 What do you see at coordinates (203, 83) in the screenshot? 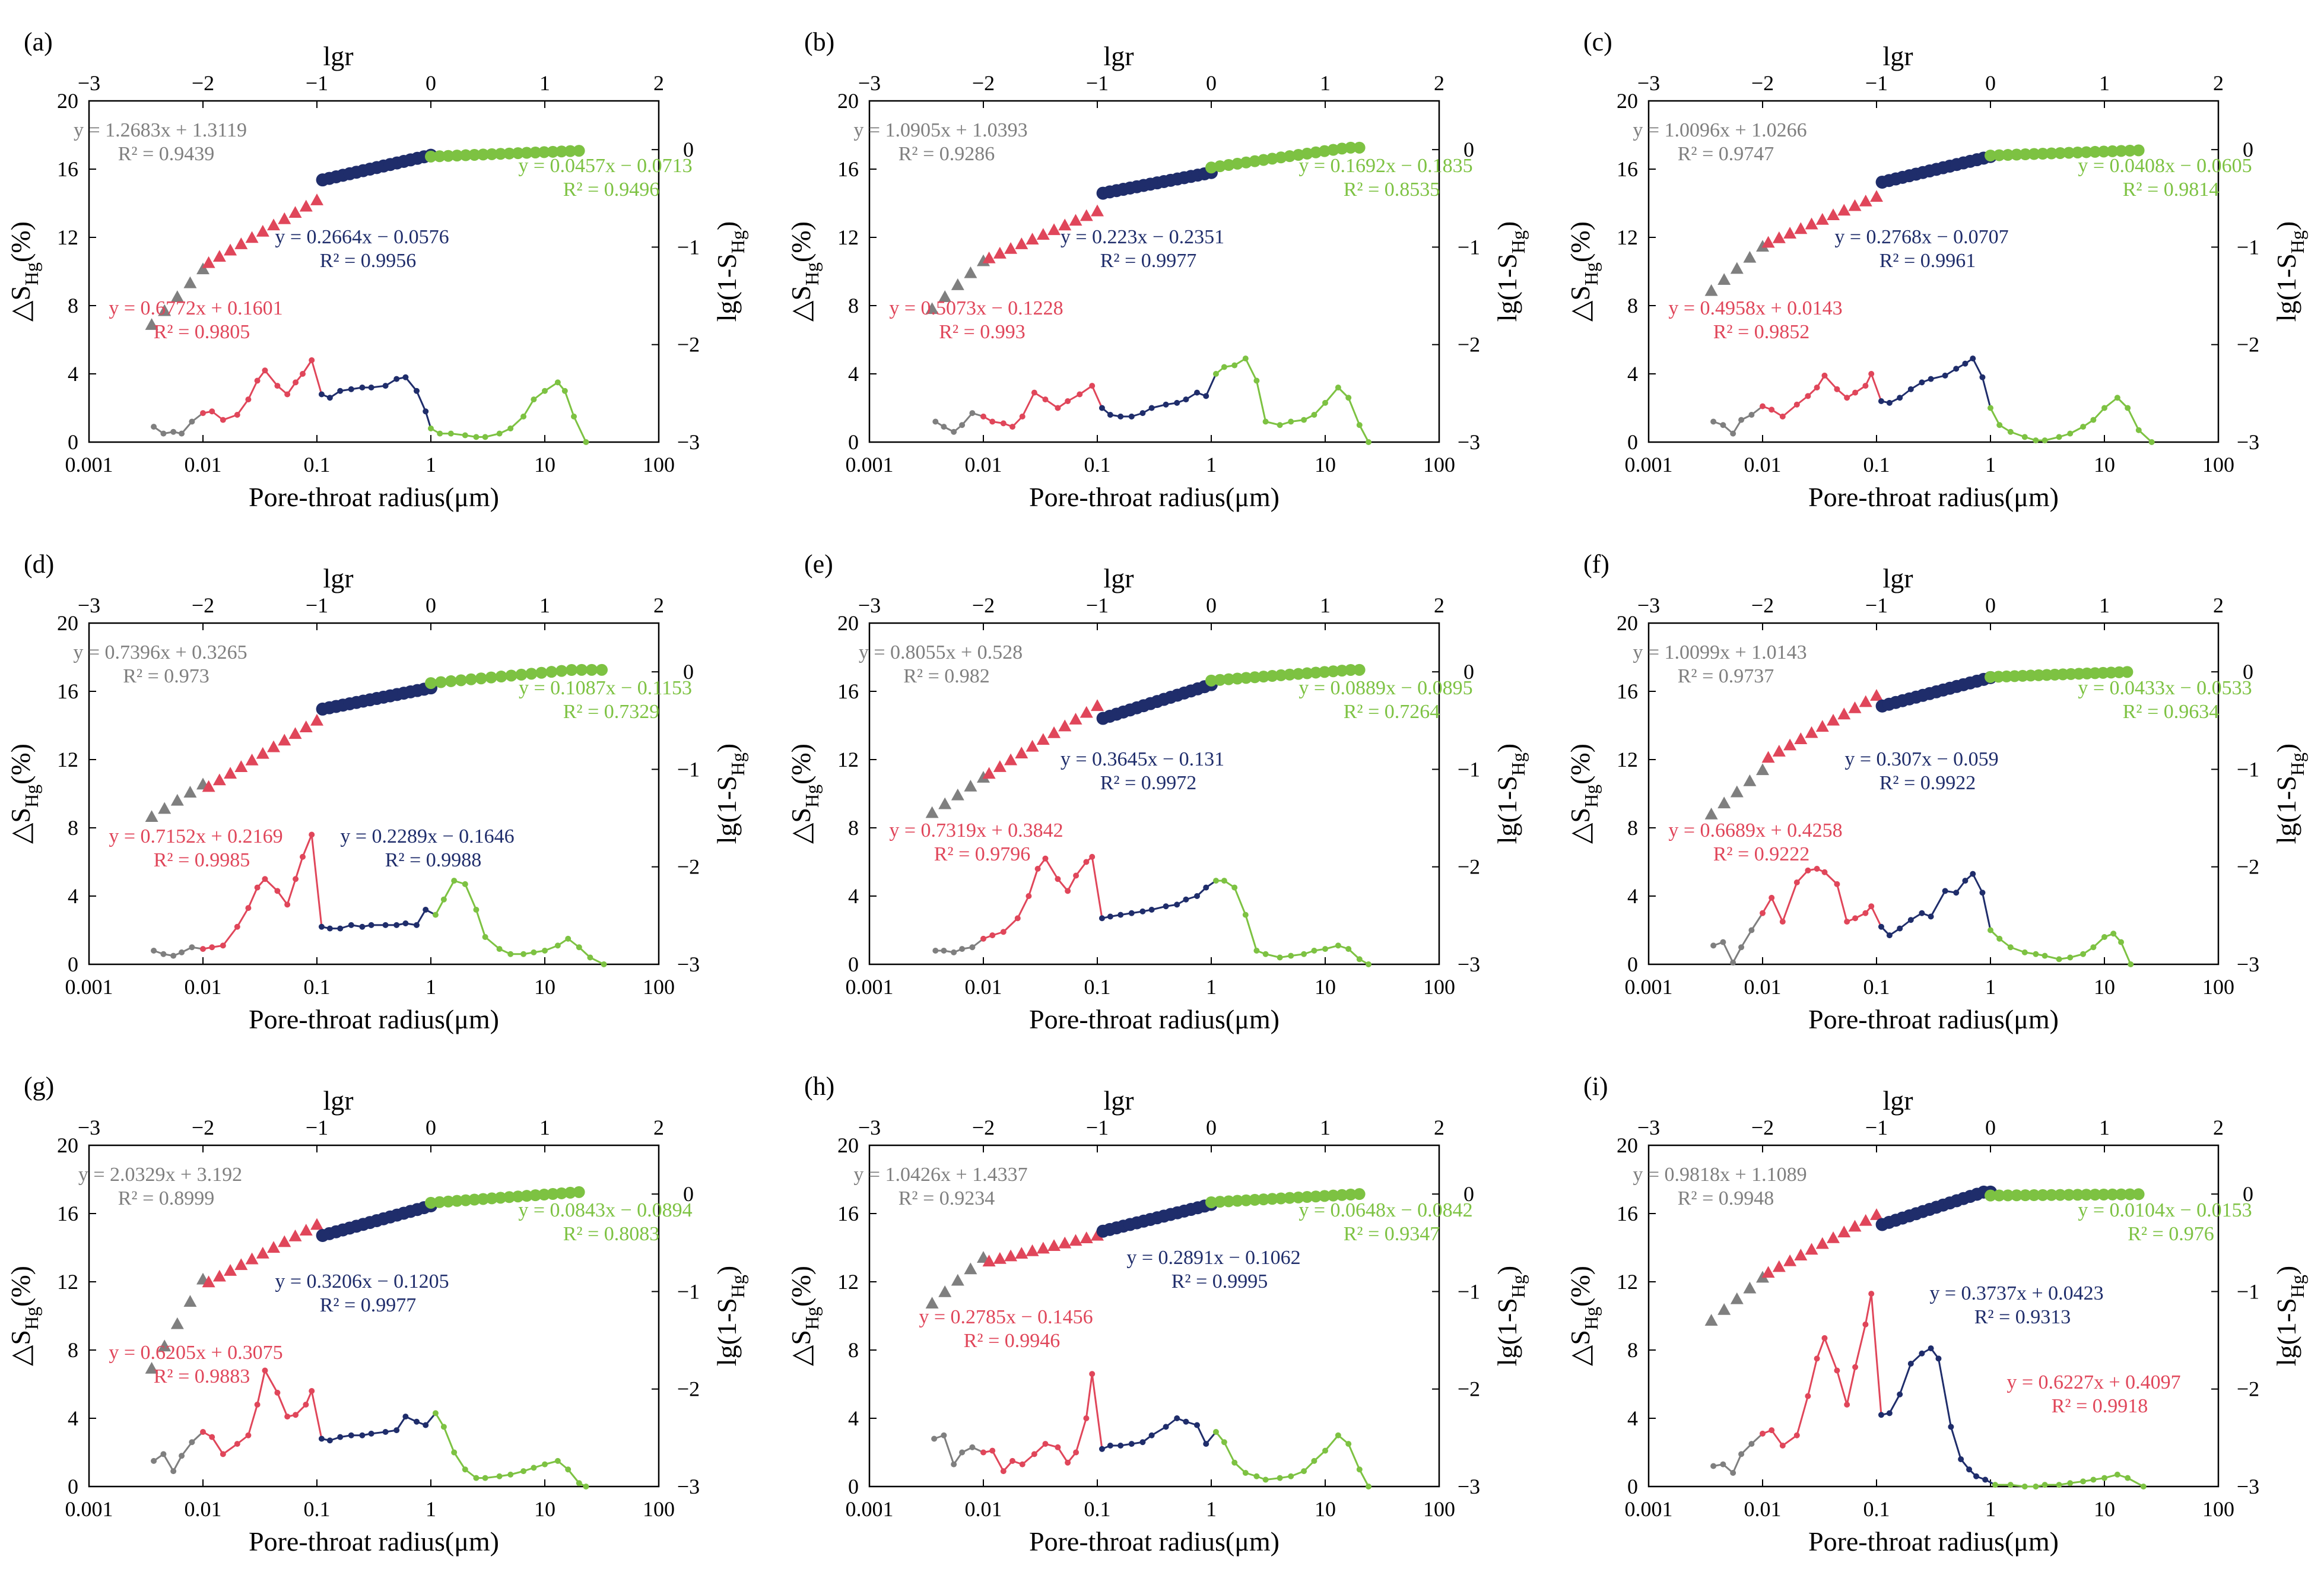
I see `top-tick-label: −2` at bounding box center [203, 83].